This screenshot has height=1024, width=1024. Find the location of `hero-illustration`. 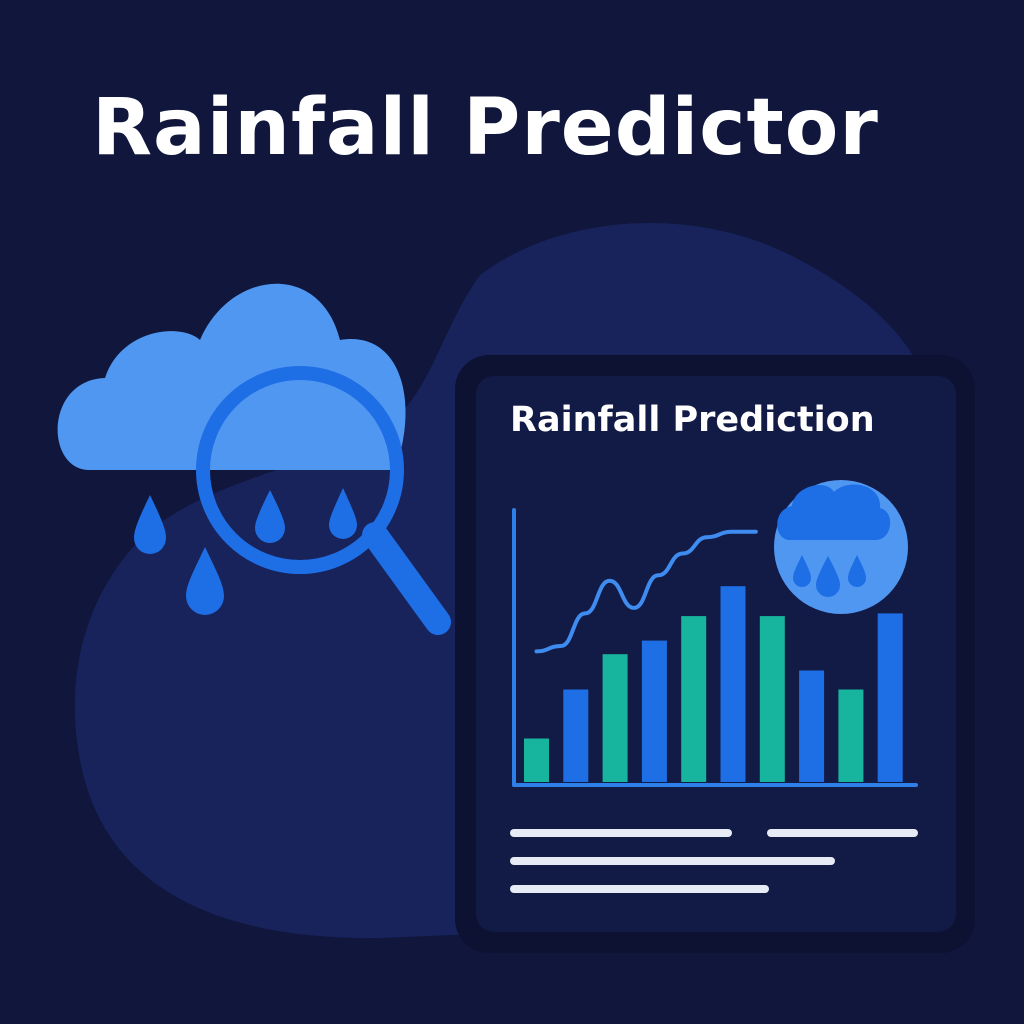

hero-illustration is located at coordinates (254, 459).